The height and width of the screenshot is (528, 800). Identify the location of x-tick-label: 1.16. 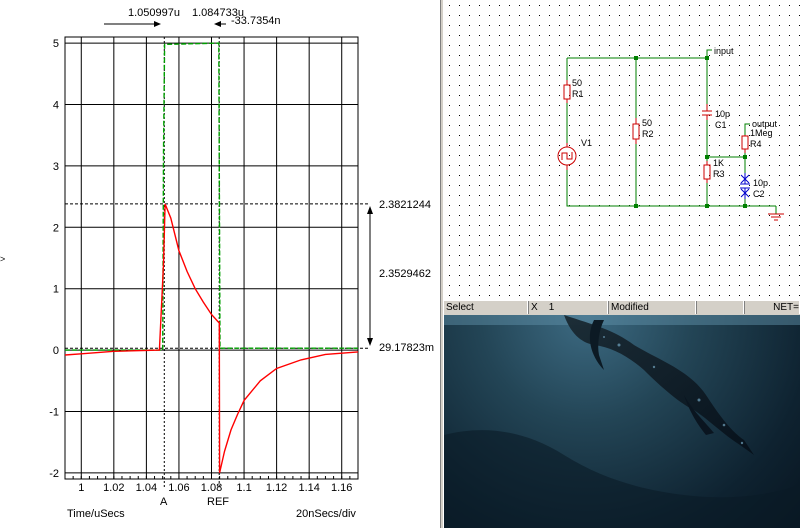
(341, 488).